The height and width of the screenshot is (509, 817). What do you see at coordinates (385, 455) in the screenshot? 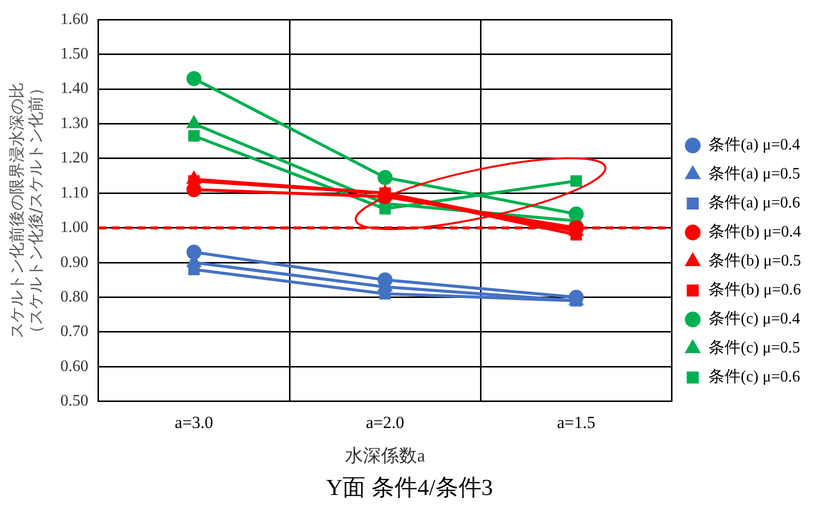
I see `x-axis-title: 水深係数a` at bounding box center [385, 455].